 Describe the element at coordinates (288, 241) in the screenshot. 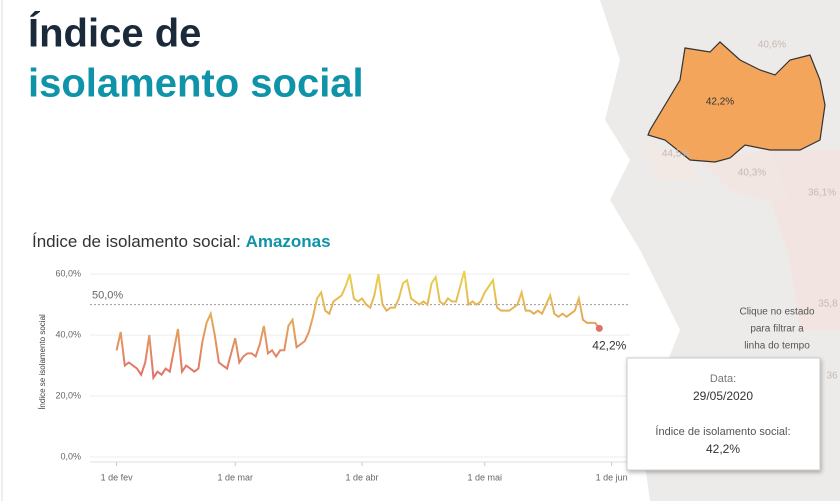

I see `chart-title-highlight: Amazonas` at that location.